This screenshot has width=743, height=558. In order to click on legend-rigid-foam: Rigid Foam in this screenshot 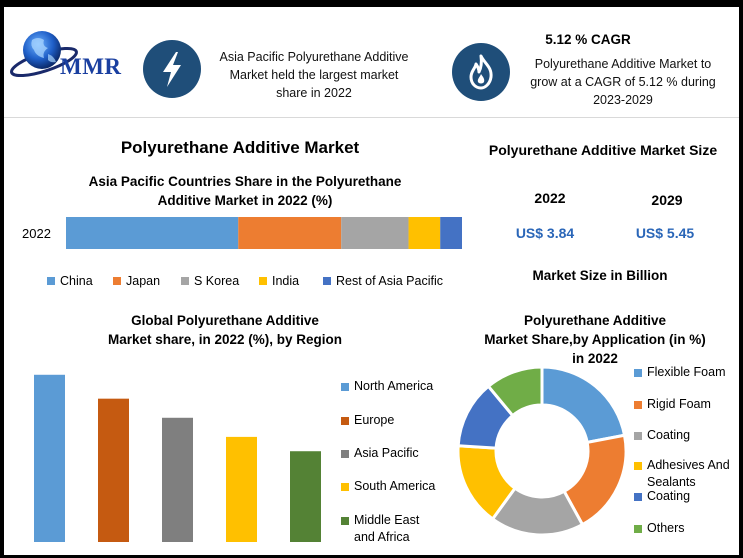, I will do `click(672, 404)`.